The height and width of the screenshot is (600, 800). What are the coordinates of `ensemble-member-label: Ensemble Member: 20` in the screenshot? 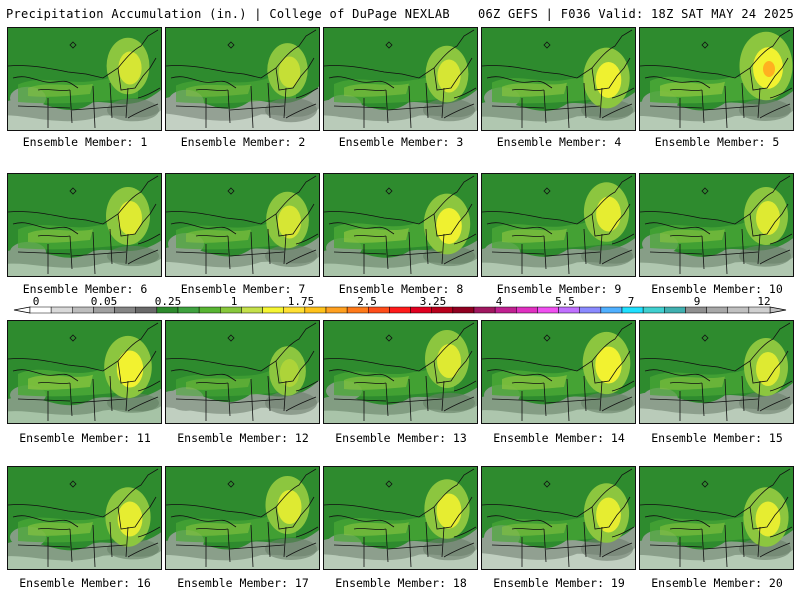 It's located at (717, 583).